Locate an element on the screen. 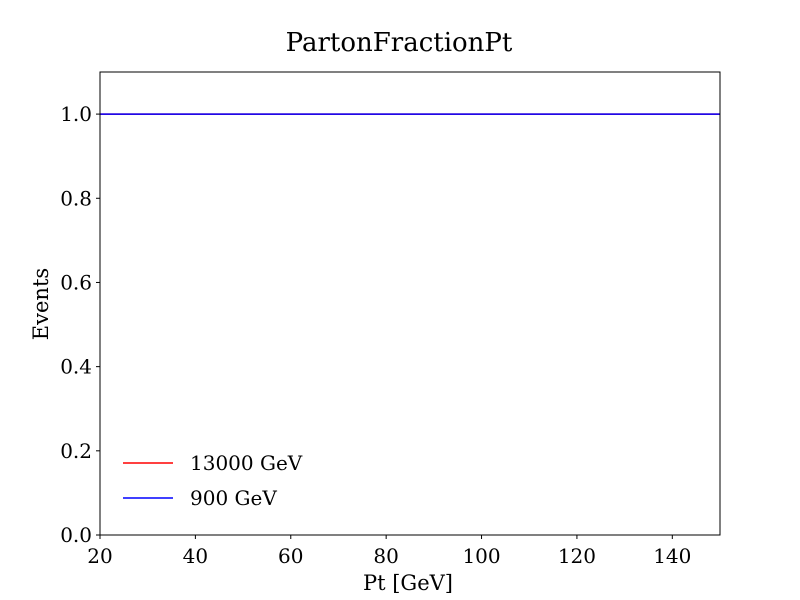  x-tick-label: 140 is located at coordinates (672, 556).